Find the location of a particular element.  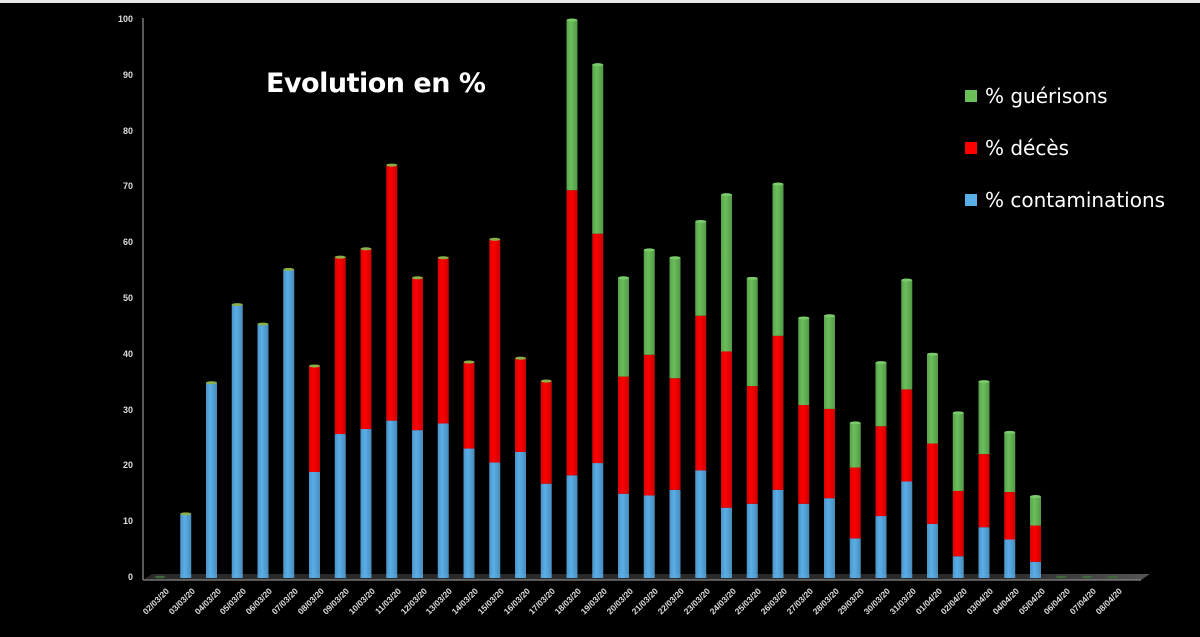

legend-item-contaminations: % contaminations is located at coordinates (1065, 200).